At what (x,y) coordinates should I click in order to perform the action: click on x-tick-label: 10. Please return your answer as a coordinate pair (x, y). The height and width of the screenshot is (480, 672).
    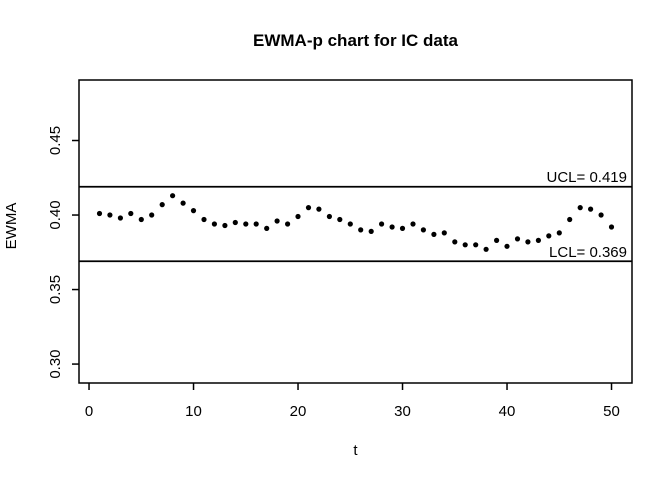
    Looking at the image, I should click on (193, 411).